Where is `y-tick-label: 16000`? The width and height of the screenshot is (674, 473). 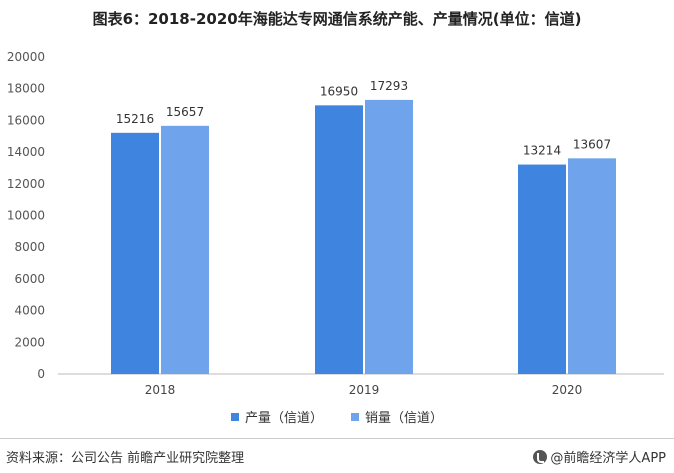
y-tick-label: 16000 is located at coordinates (26, 120).